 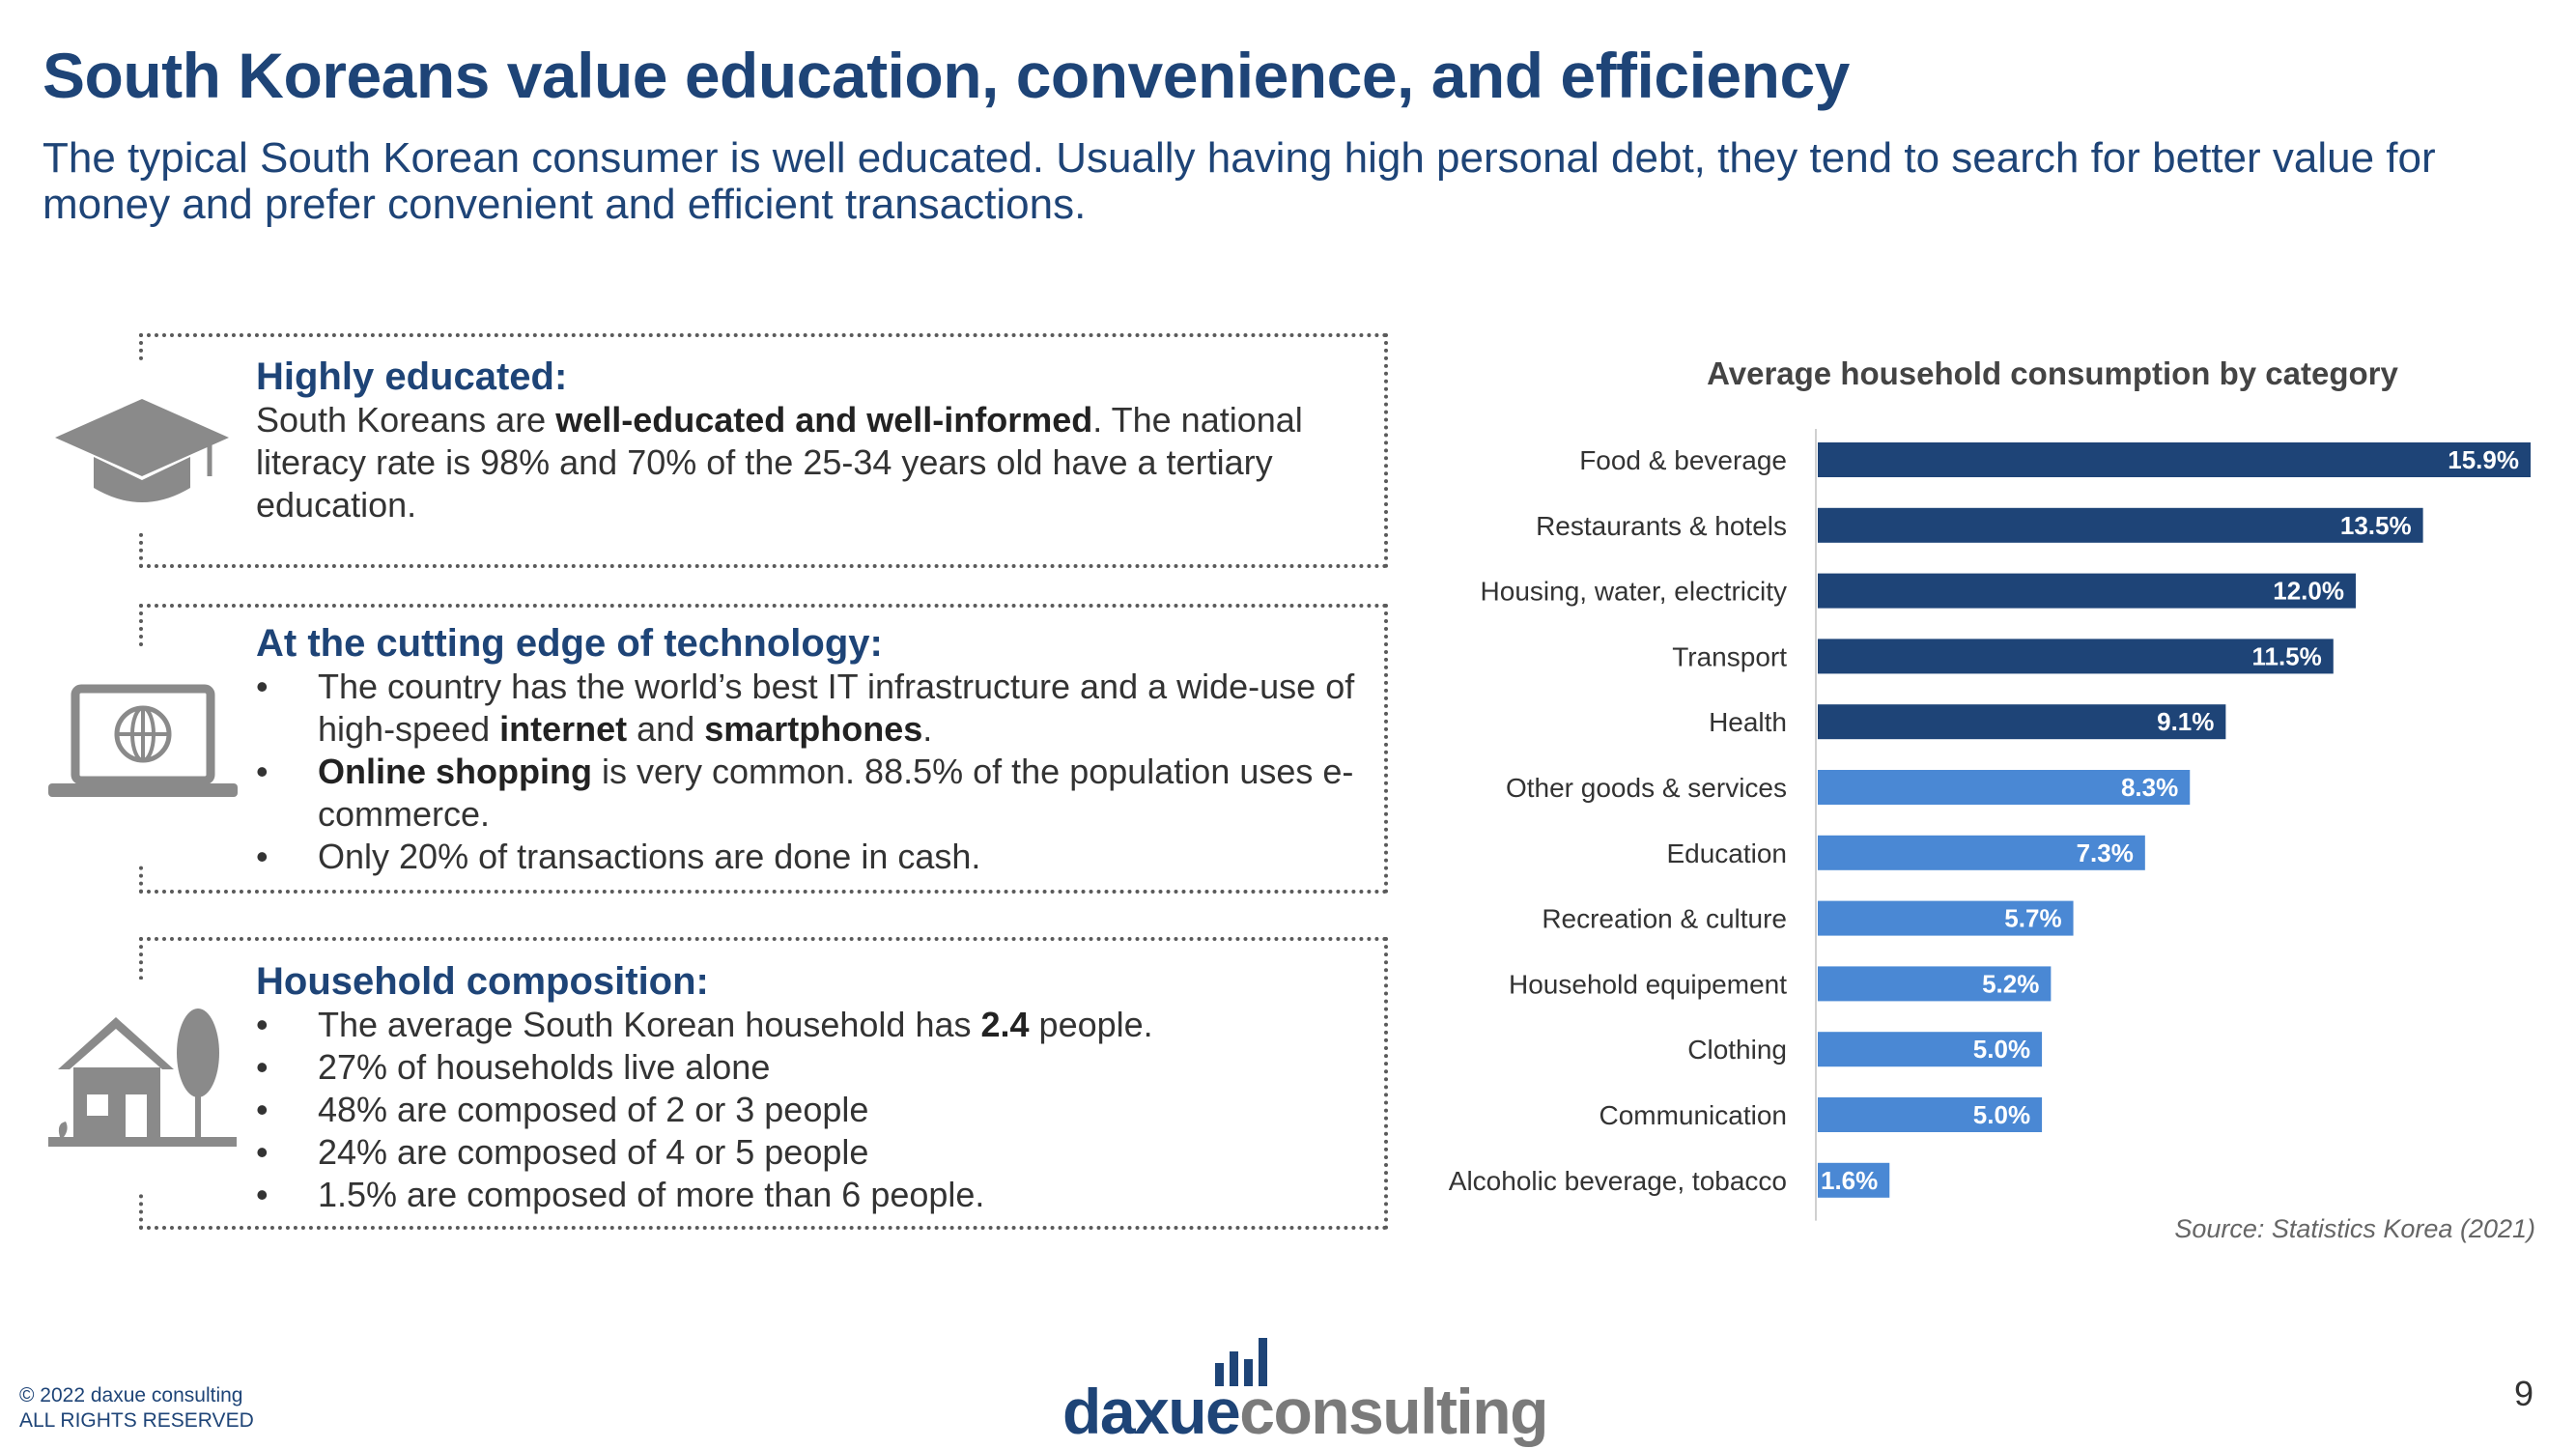 I want to click on logo-bars-icon, so click(x=1241, y=1362).